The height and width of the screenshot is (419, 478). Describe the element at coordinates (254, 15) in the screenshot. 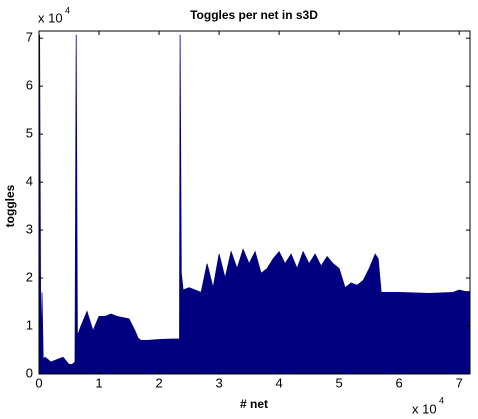

I see `chart-title: Toggles per net in s3D` at that location.